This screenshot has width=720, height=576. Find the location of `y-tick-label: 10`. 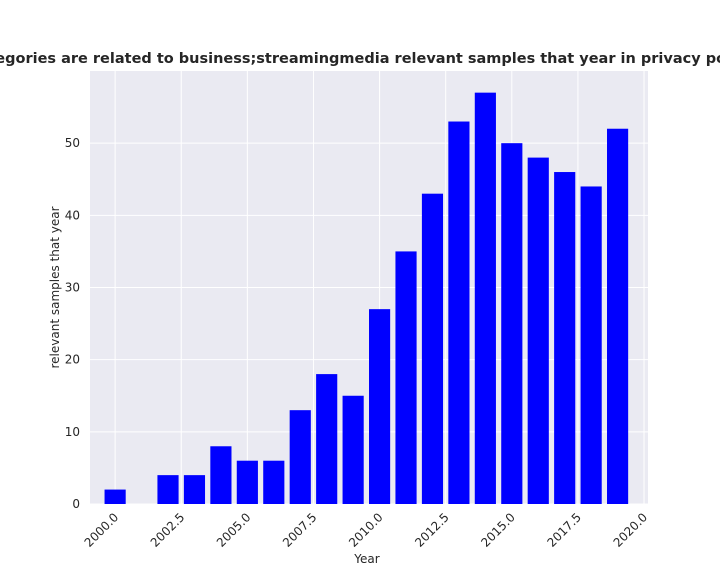

y-tick-label: 10 is located at coordinates (72, 432).